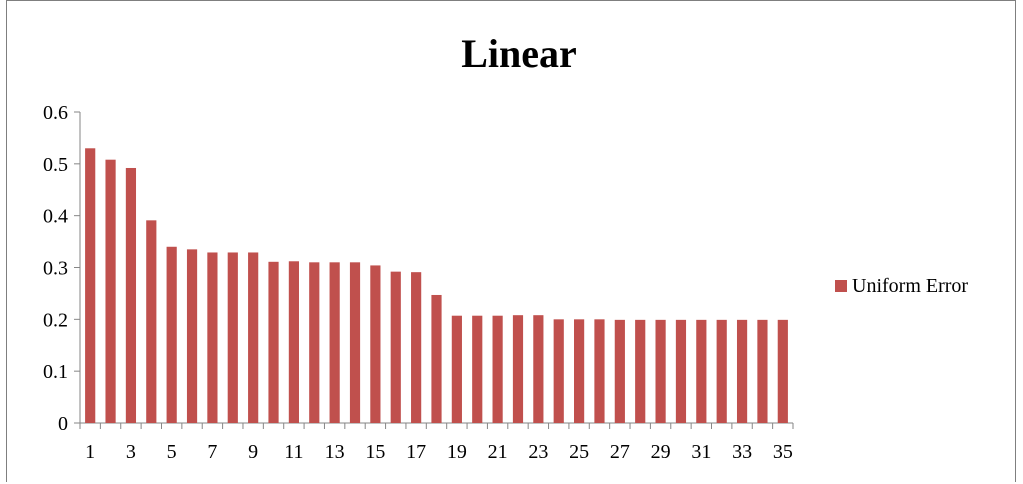 Image resolution: width=1023 pixels, height=484 pixels. Describe the element at coordinates (172, 452) in the screenshot. I see `x-tick-label: 5` at that location.